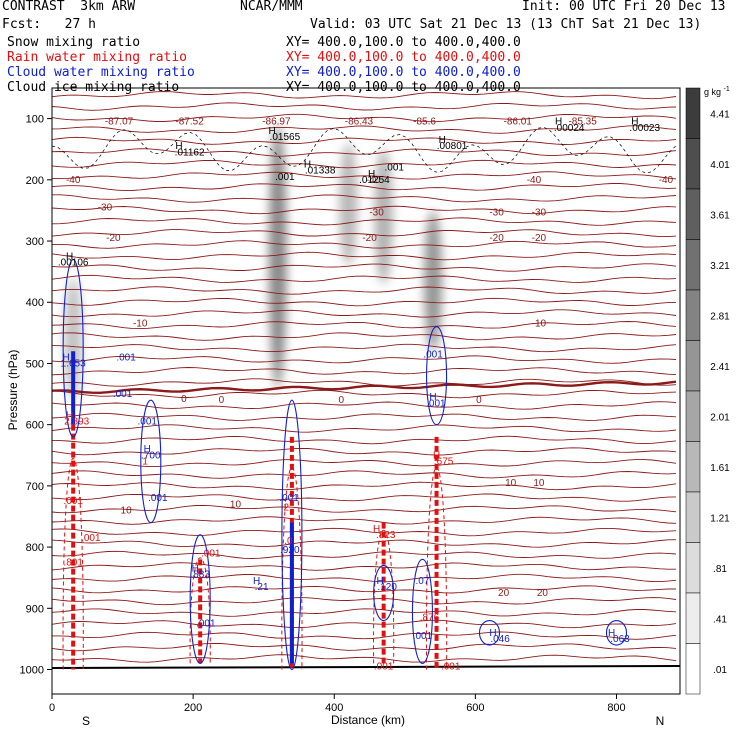  Describe the element at coordinates (644, 128) in the screenshot. I see `snow-label-17: .00023` at that location.